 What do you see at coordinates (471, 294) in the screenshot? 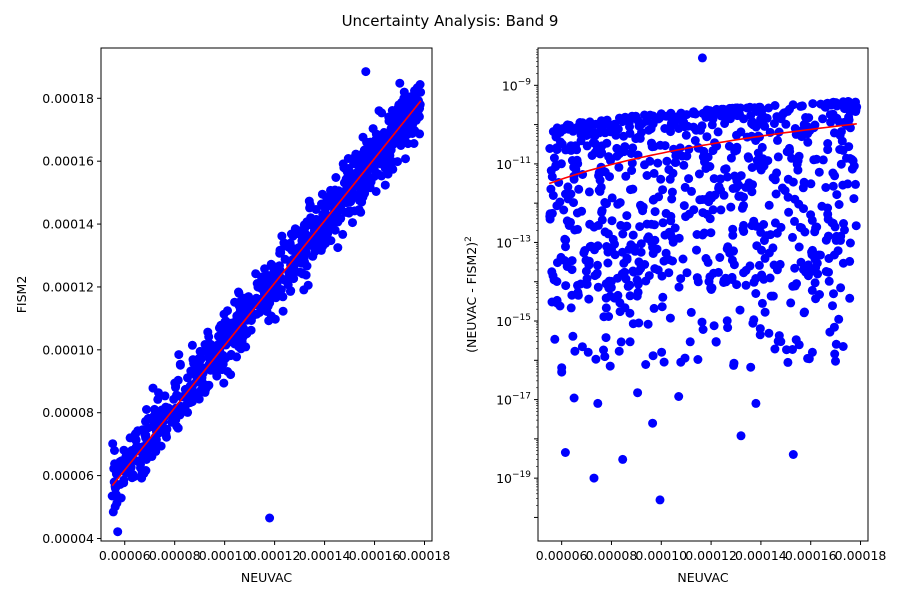
I see `right-y-axis-label: (NEUVAC - FISM2)2` at bounding box center [471, 294].